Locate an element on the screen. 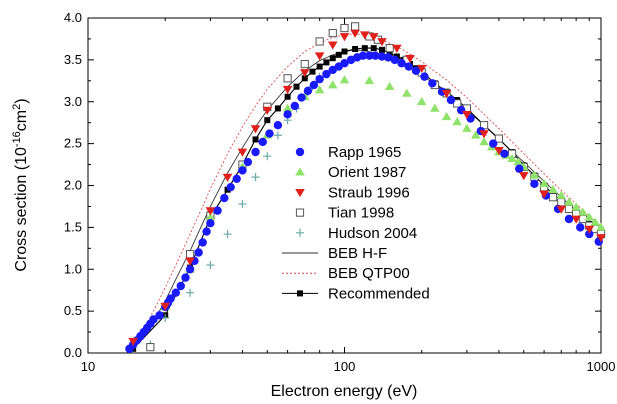 This screenshot has height=404, width=617. legend-item-tian-1998: Tian 1998 is located at coordinates (344, 213).